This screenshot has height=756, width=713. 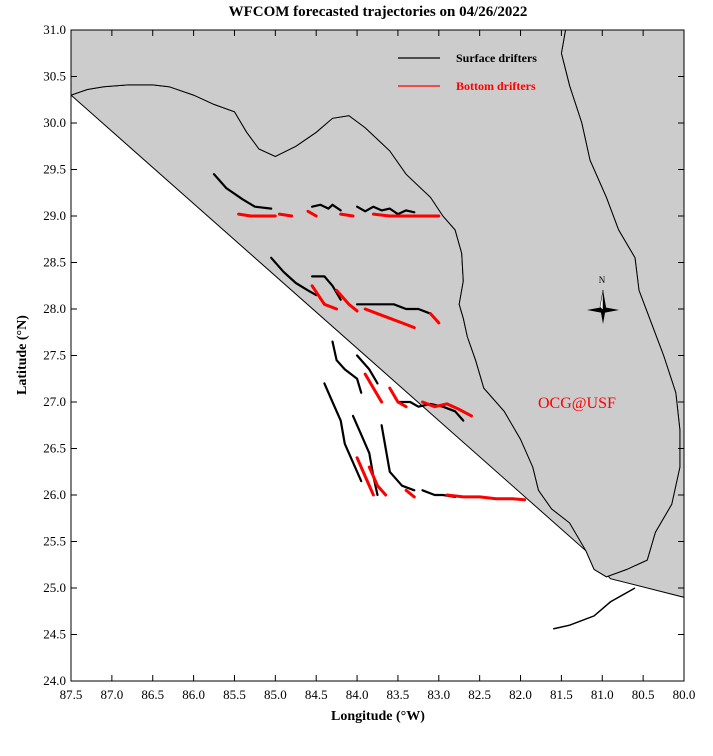 I want to click on y-tick-label: 25.5, so click(x=54, y=541).